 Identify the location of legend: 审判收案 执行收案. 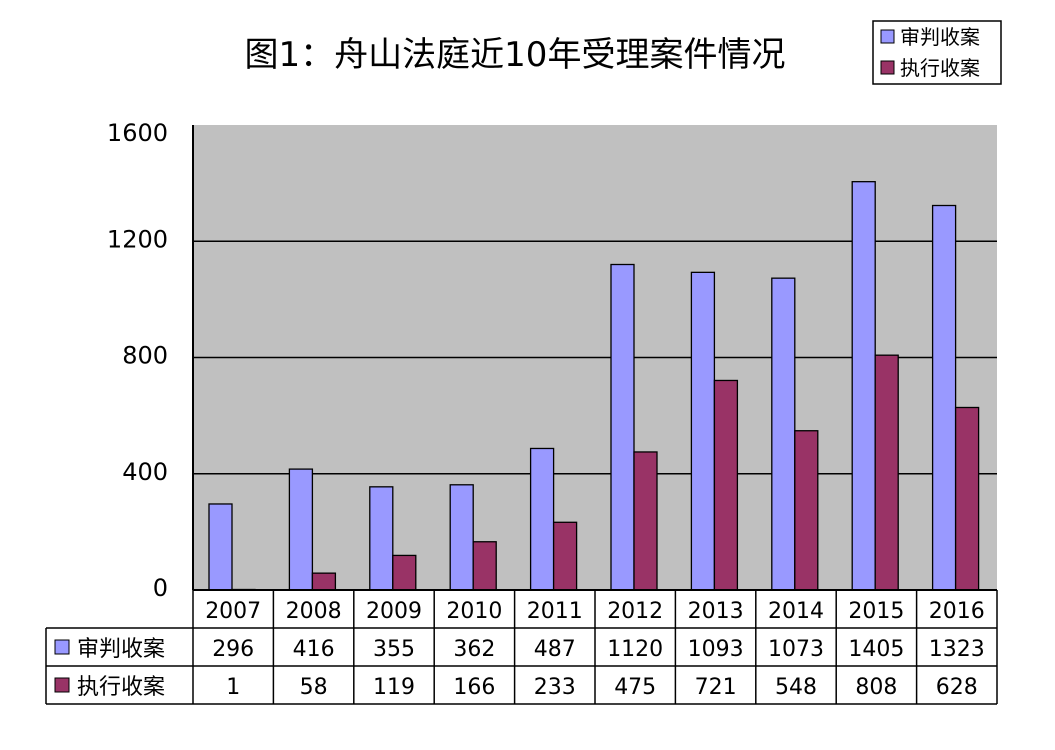
(937, 52).